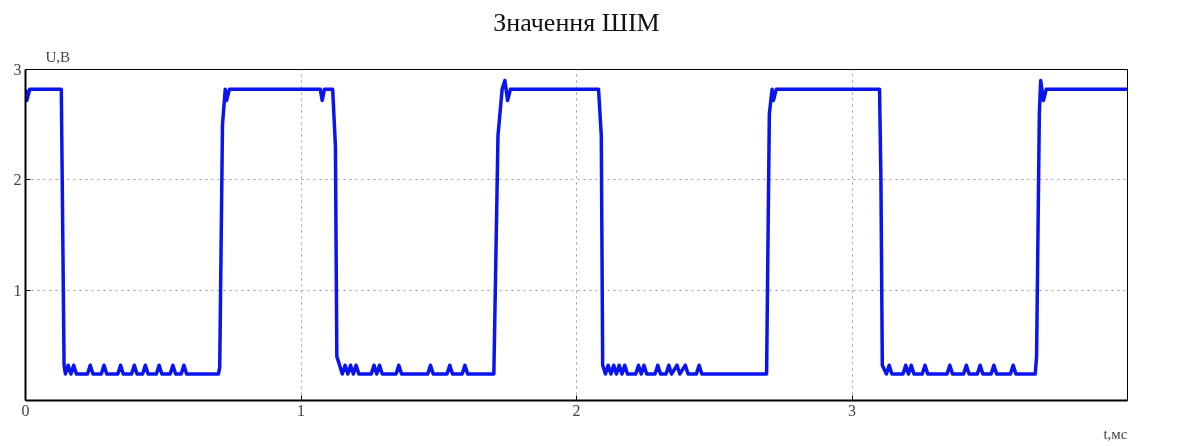 The image size is (1184, 446). What do you see at coordinates (17, 180) in the screenshot?
I see `y-tick-label: 2` at bounding box center [17, 180].